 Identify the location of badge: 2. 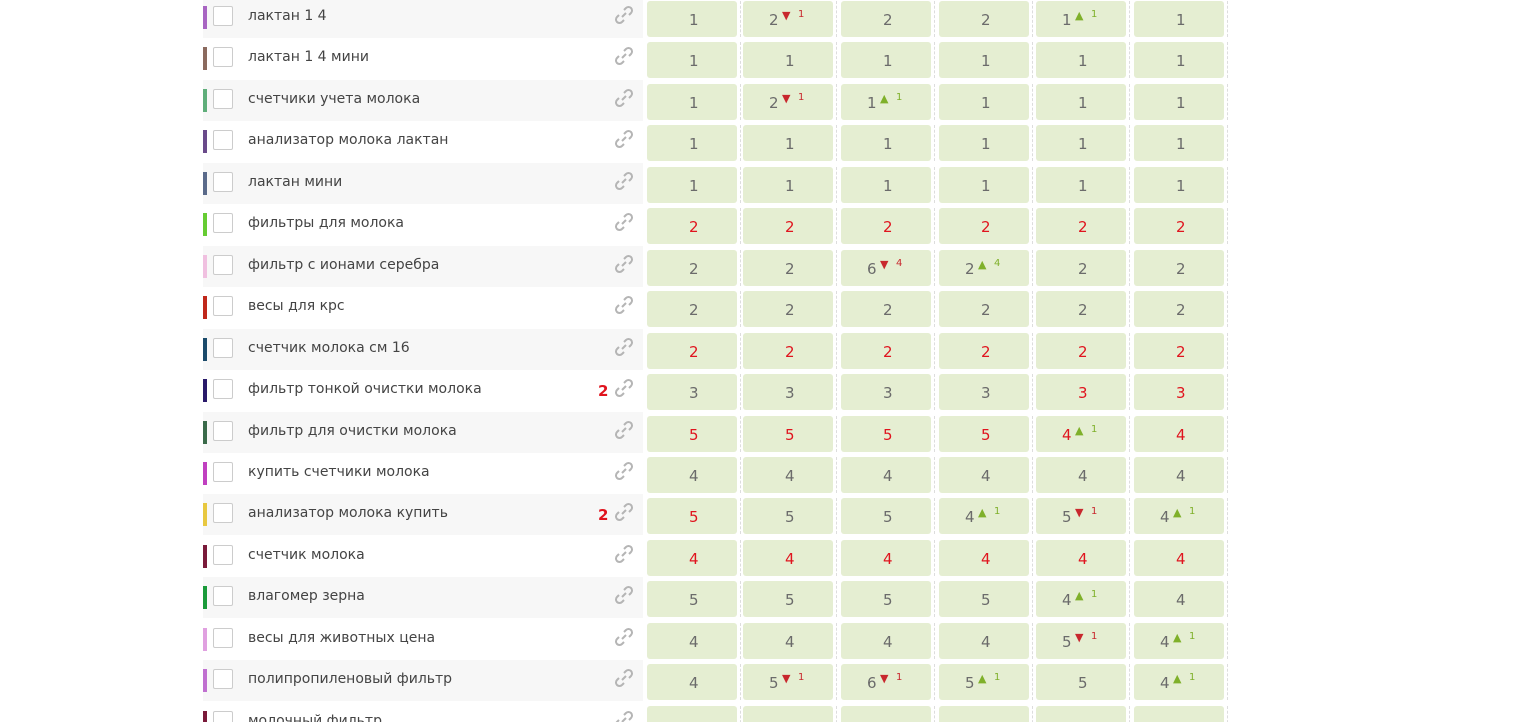
(603, 515).